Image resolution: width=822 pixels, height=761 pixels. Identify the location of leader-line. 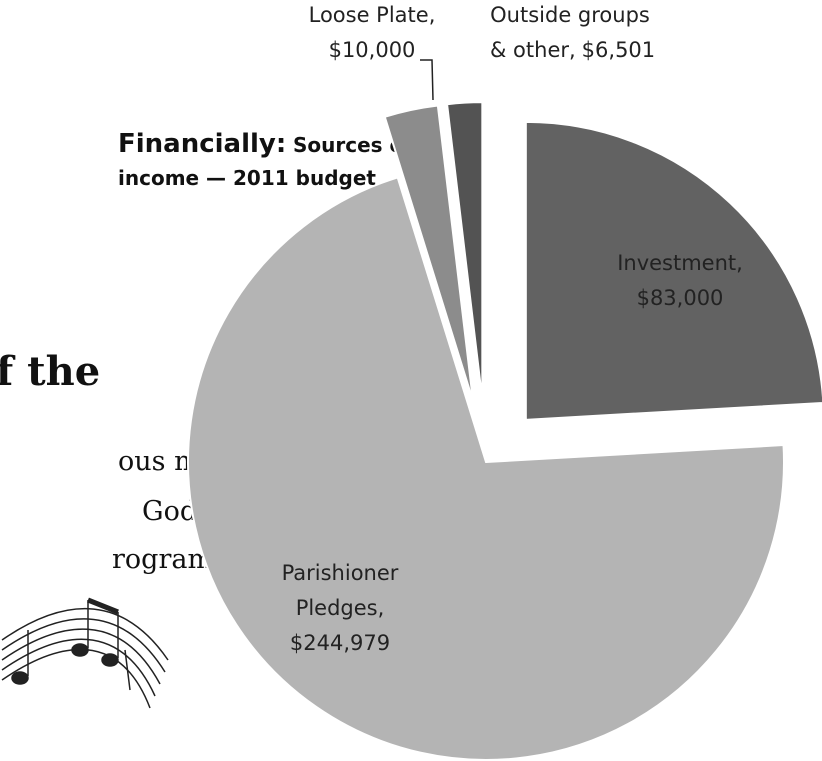
(427, 80).